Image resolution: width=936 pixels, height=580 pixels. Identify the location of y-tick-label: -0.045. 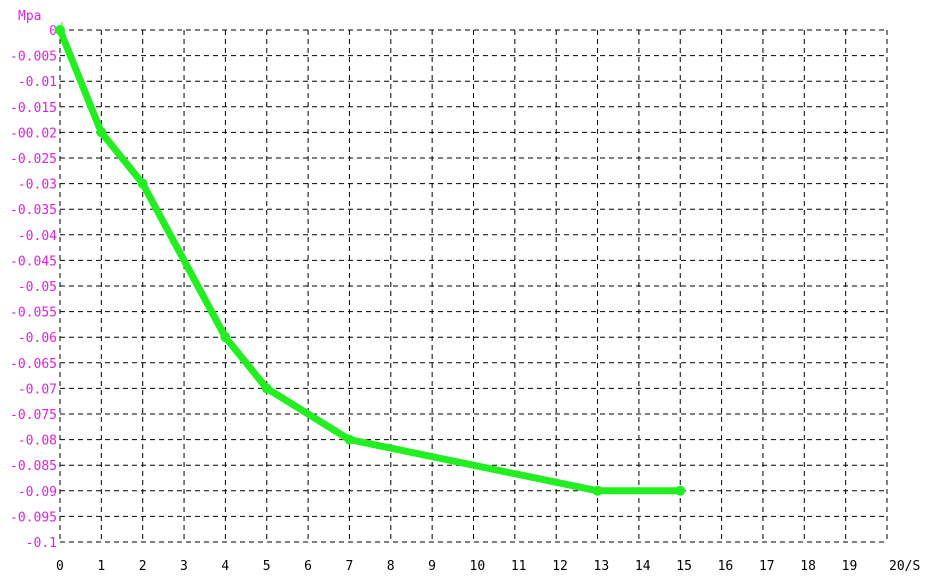
(33, 261).